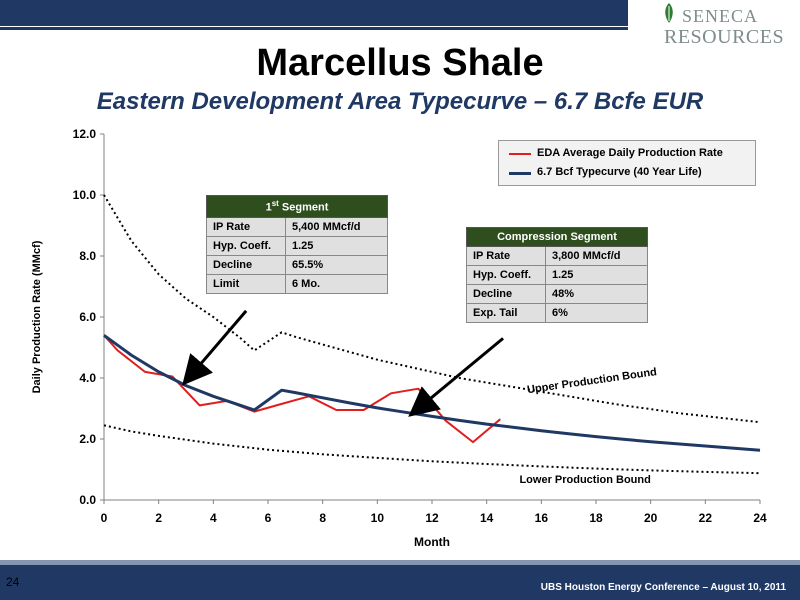  I want to click on x-tick-label: 24, so click(760, 518).